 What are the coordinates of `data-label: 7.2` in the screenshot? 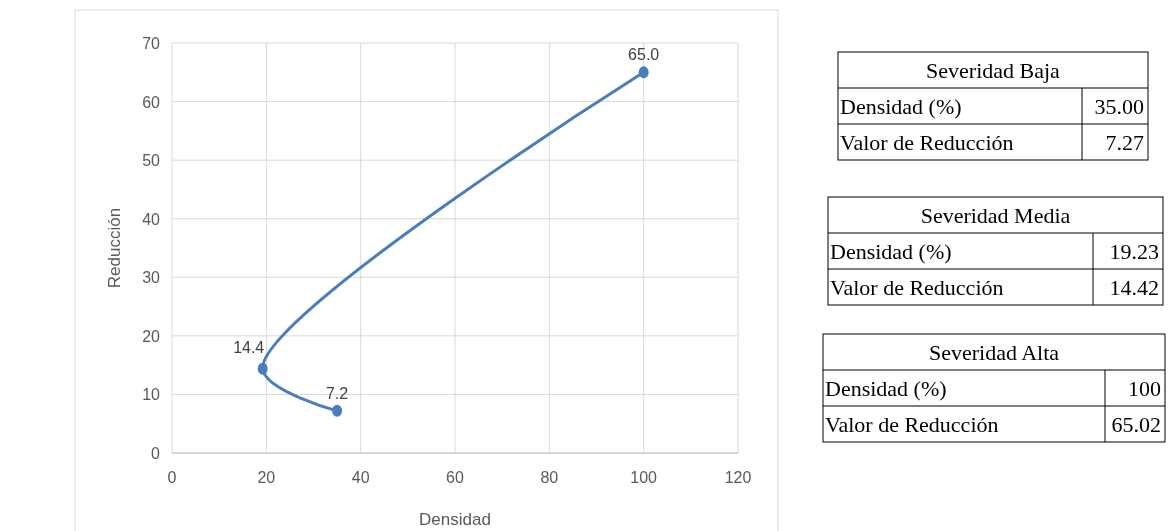 It's located at (337, 393).